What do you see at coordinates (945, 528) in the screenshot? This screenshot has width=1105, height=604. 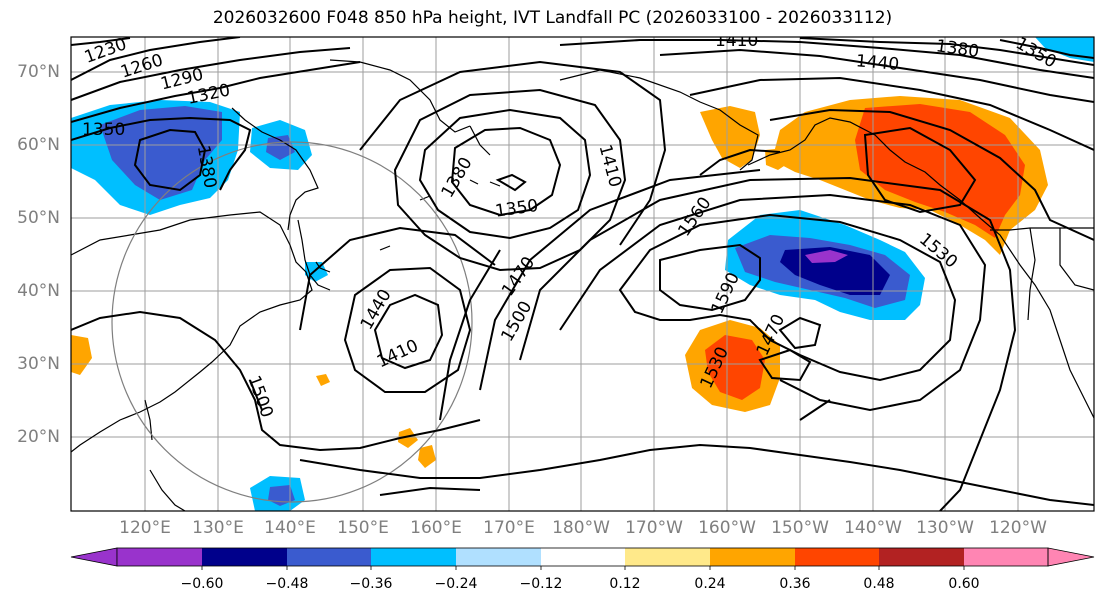 I see `lon-tick-label: 130°W` at bounding box center [945, 528].